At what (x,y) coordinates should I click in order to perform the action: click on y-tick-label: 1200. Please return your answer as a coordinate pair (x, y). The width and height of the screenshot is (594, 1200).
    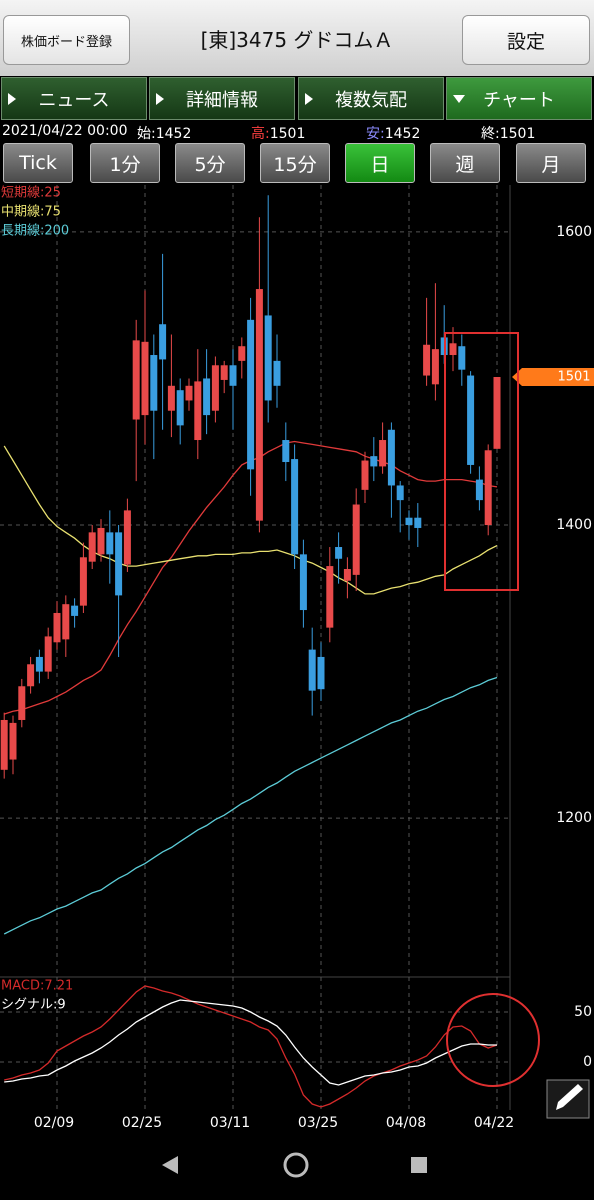
    Looking at the image, I should click on (574, 818).